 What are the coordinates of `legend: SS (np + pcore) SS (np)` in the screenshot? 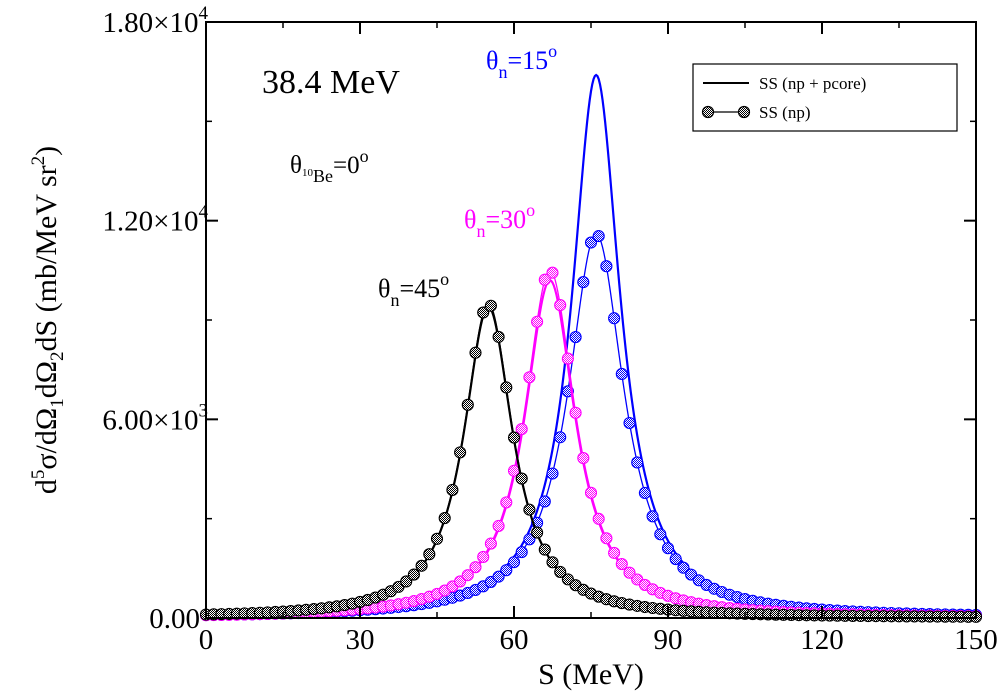 It's located at (825, 97).